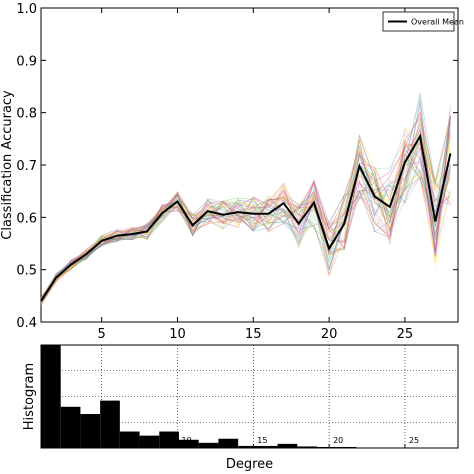  I want to click on histogram-x-axis-label: Degree, so click(249, 464).